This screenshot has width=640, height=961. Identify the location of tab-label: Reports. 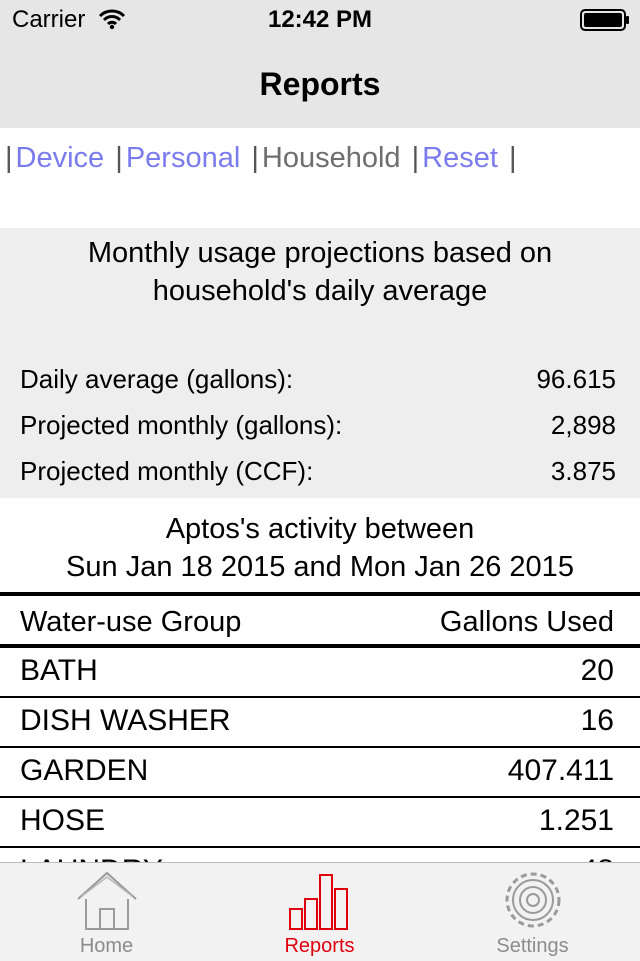
(319, 946).